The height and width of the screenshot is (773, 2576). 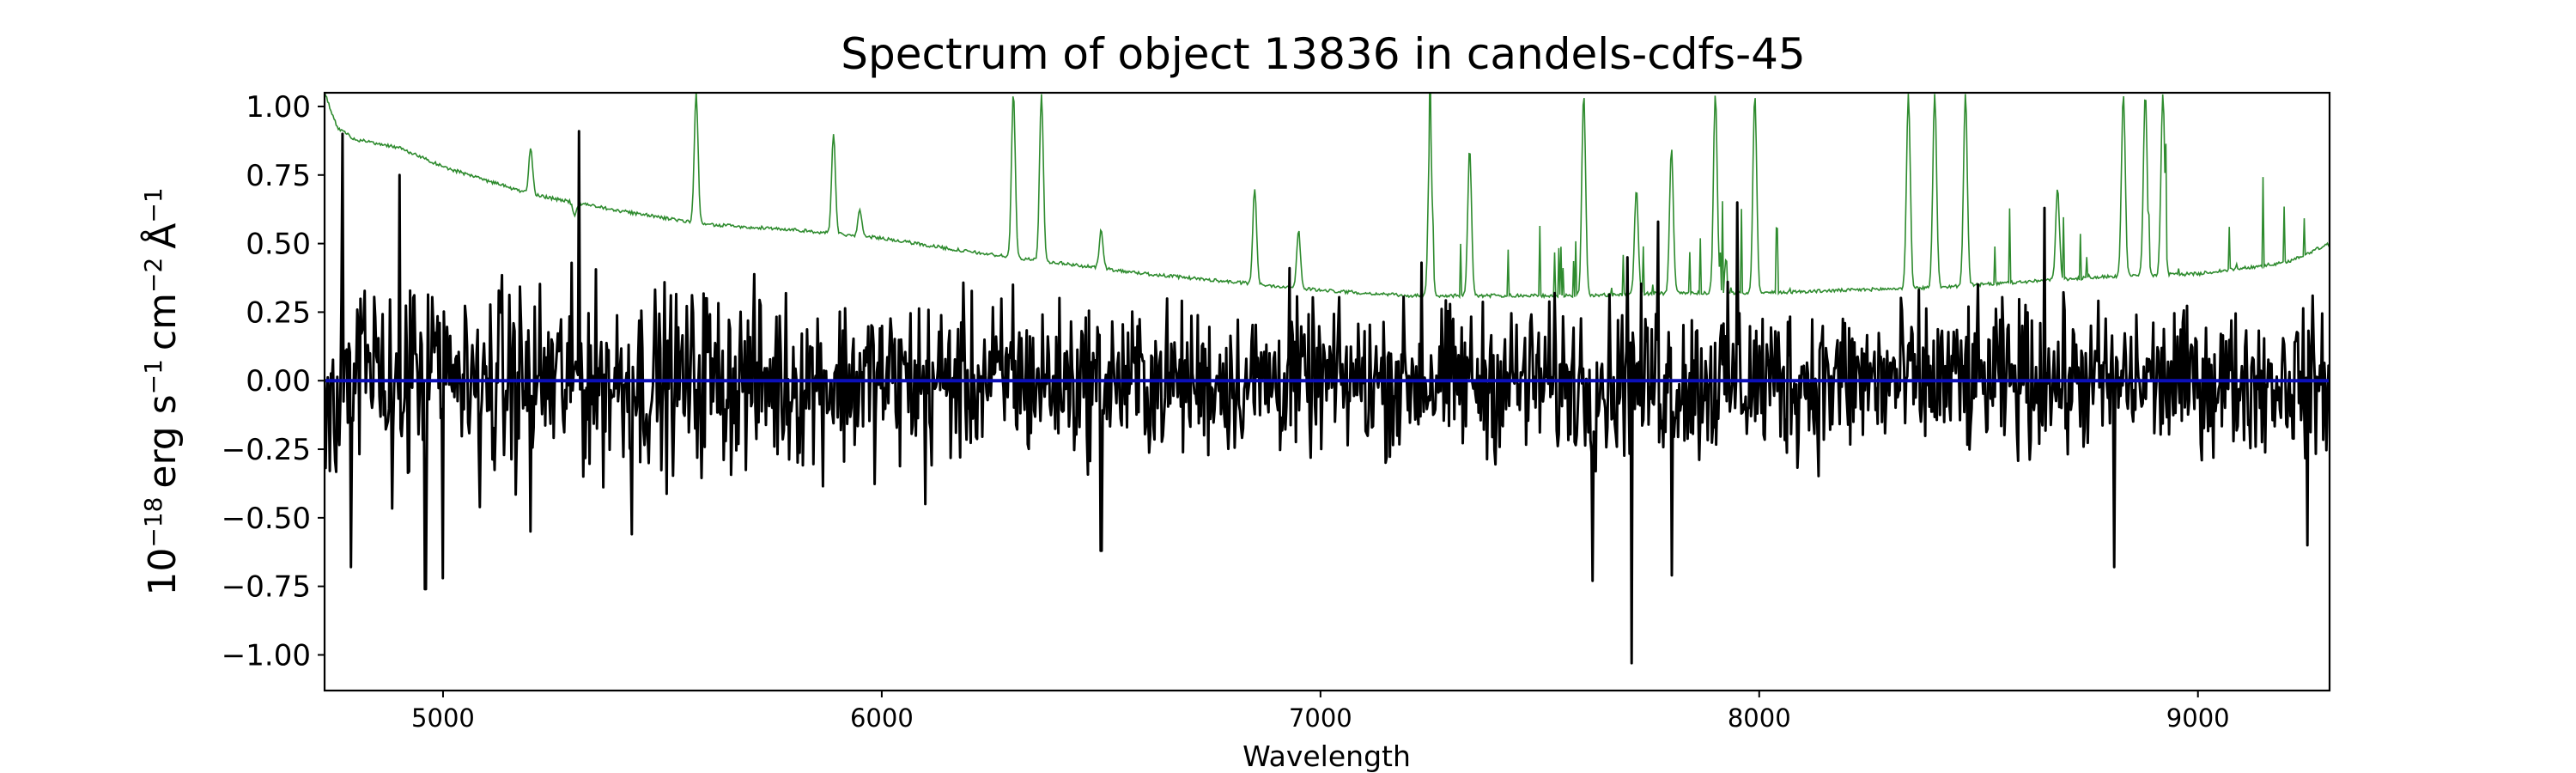 What do you see at coordinates (163, 441) in the screenshot?
I see `y-label-unit1: erg s` at bounding box center [163, 441].